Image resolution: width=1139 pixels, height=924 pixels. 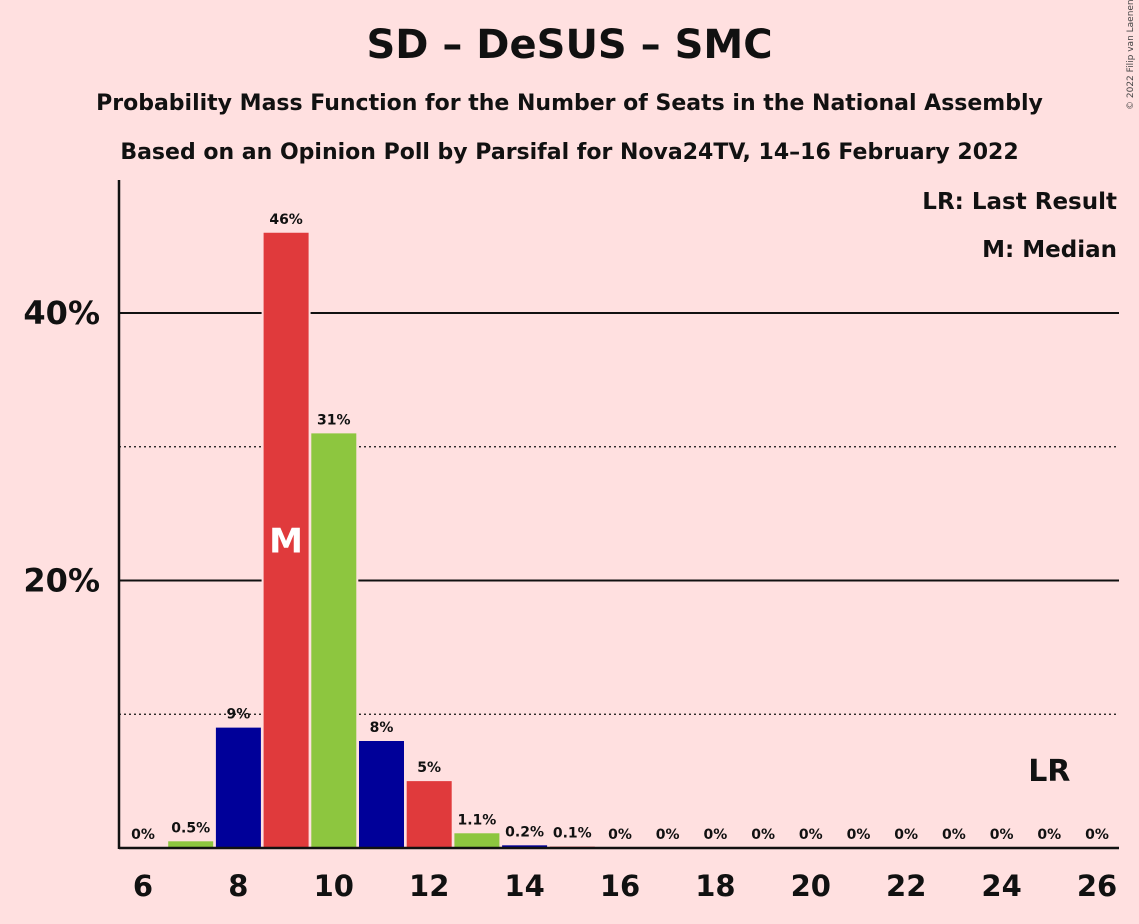 What do you see at coordinates (61, 313) in the screenshot?
I see `y-tick-label-40: 40%` at bounding box center [61, 313].